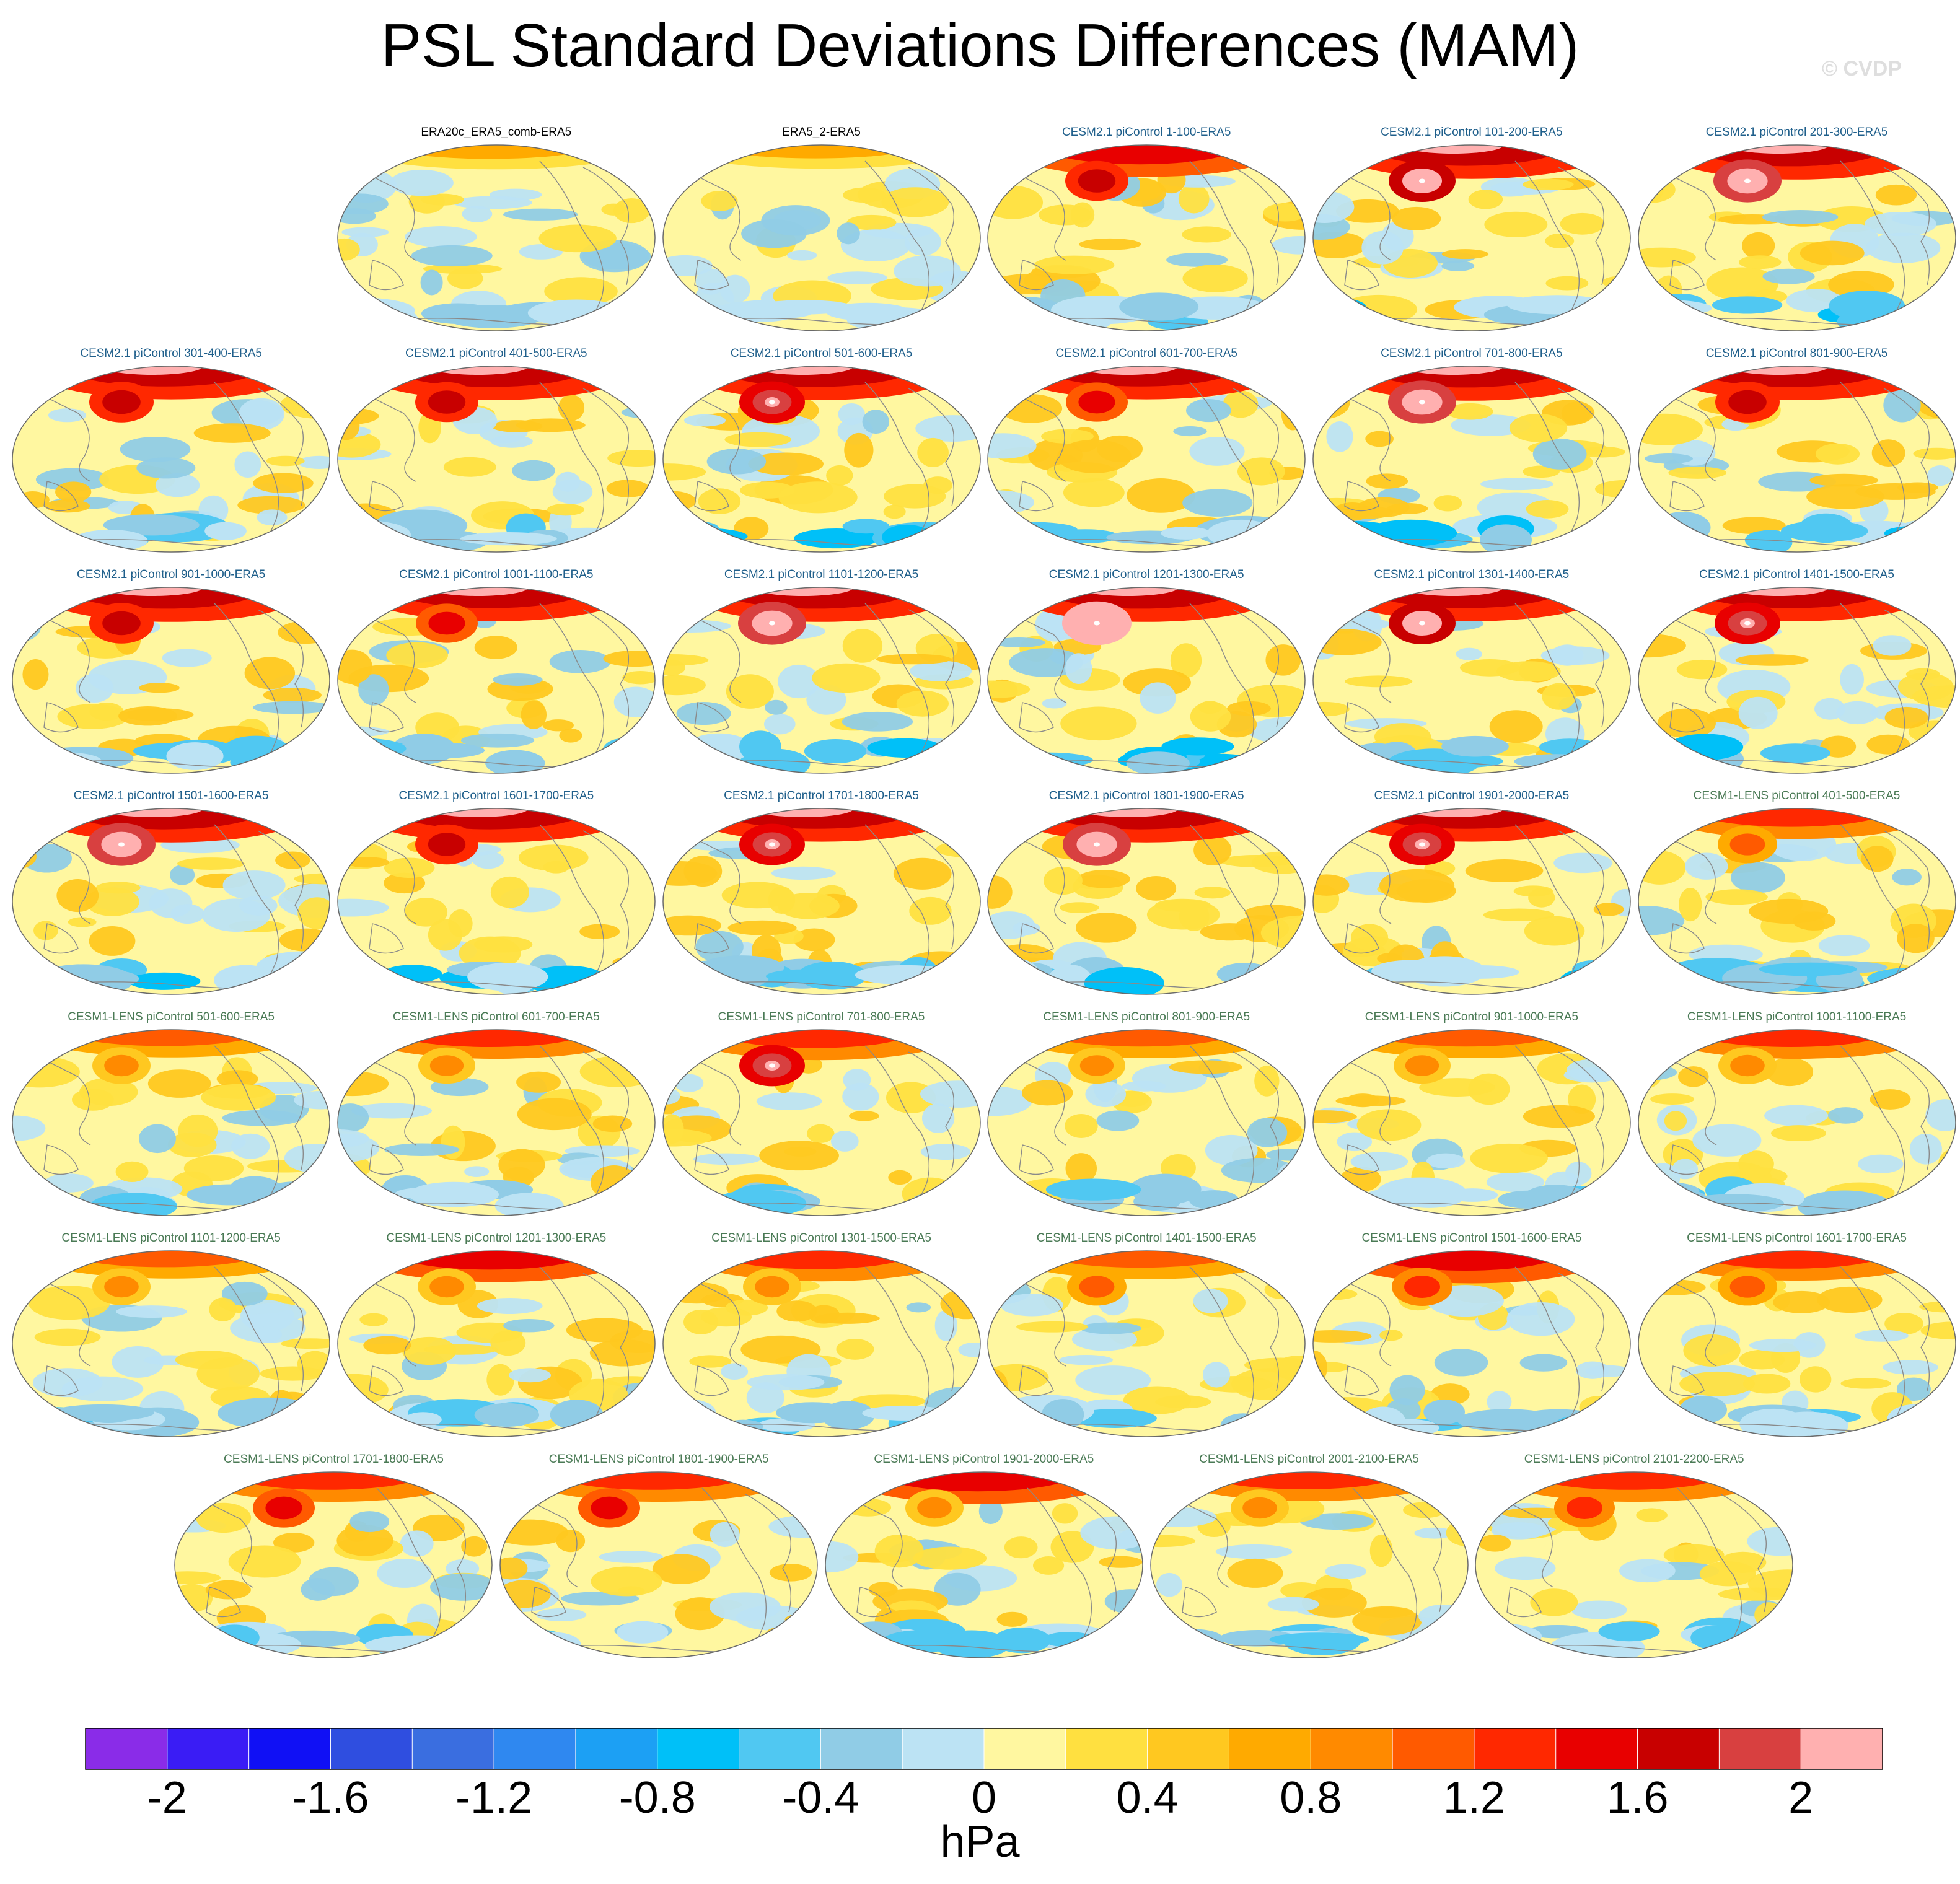 Image resolution: width=1960 pixels, height=1884 pixels. I want to click on field-npac-mid, so click(1097, 181).